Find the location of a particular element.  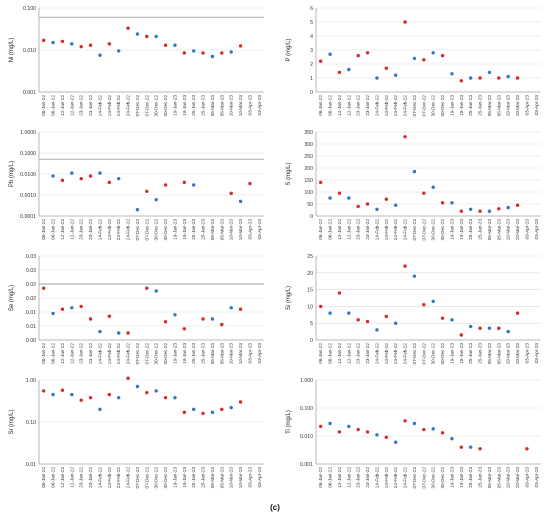

y-tick-label: 2 is located at coordinates (311, 65).